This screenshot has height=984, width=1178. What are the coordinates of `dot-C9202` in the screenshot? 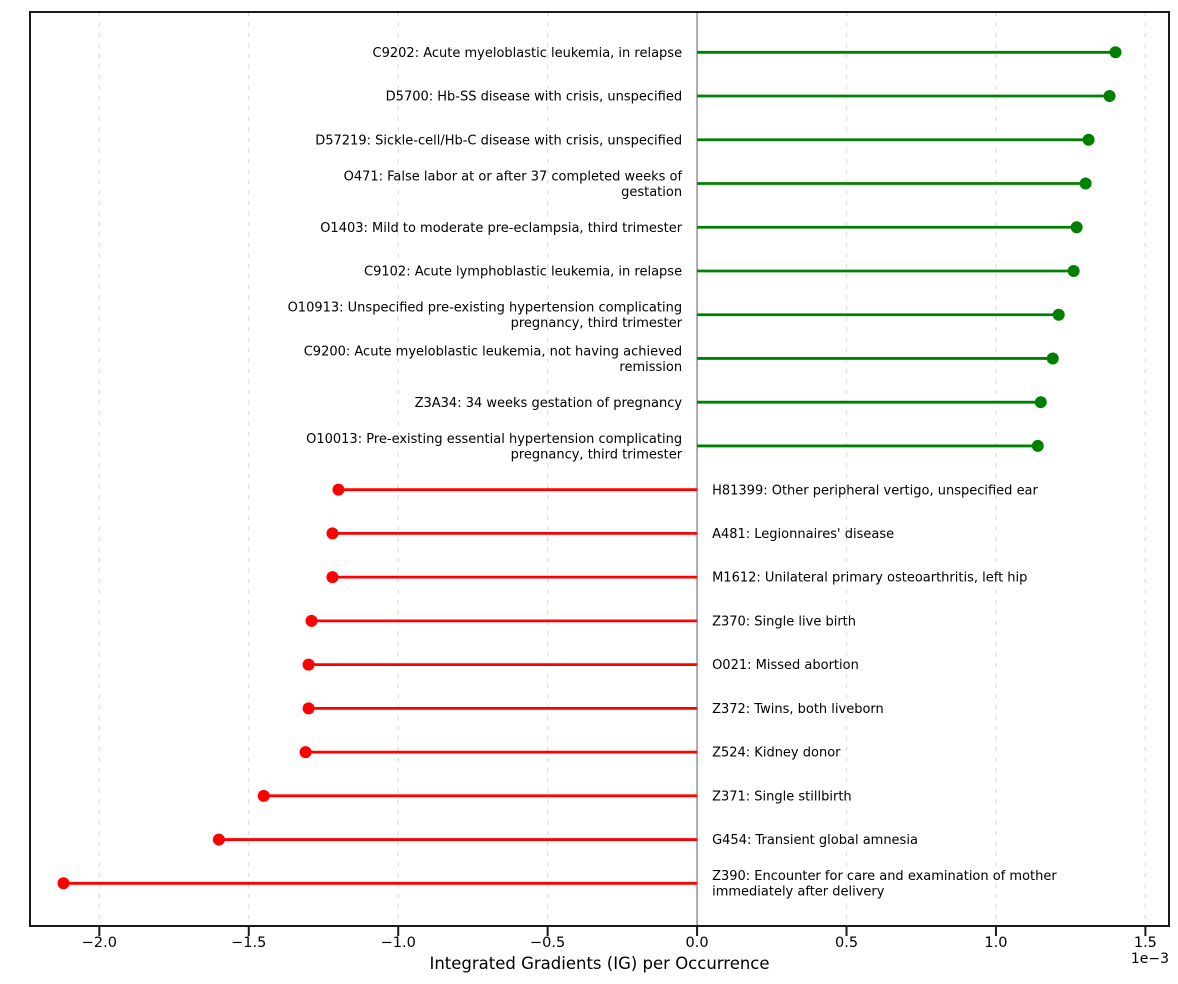 It's located at (1115, 52).